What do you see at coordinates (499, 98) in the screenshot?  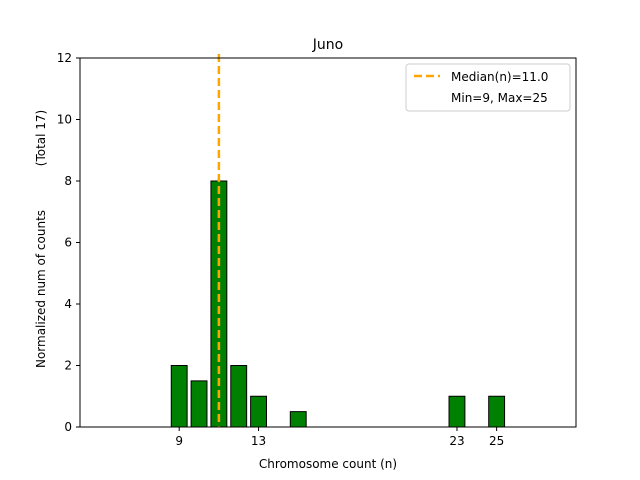 I see `legend-range-label: Min=9, Max=25` at bounding box center [499, 98].